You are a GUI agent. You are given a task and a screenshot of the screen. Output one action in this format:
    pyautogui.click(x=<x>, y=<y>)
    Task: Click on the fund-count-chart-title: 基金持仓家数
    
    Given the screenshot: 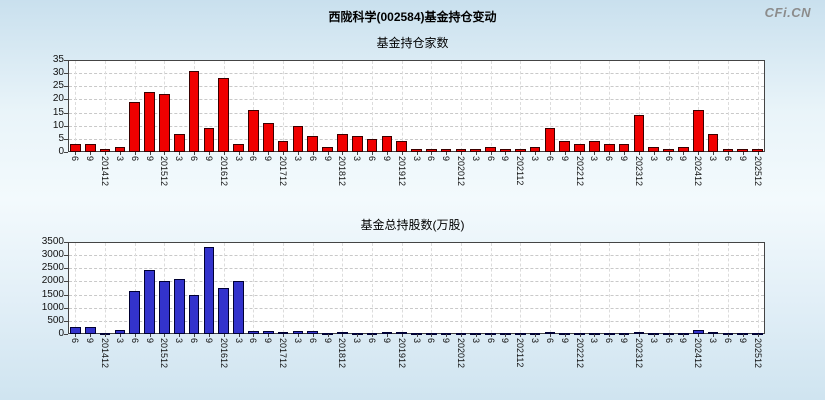 What is the action you would take?
    pyautogui.click(x=412, y=43)
    